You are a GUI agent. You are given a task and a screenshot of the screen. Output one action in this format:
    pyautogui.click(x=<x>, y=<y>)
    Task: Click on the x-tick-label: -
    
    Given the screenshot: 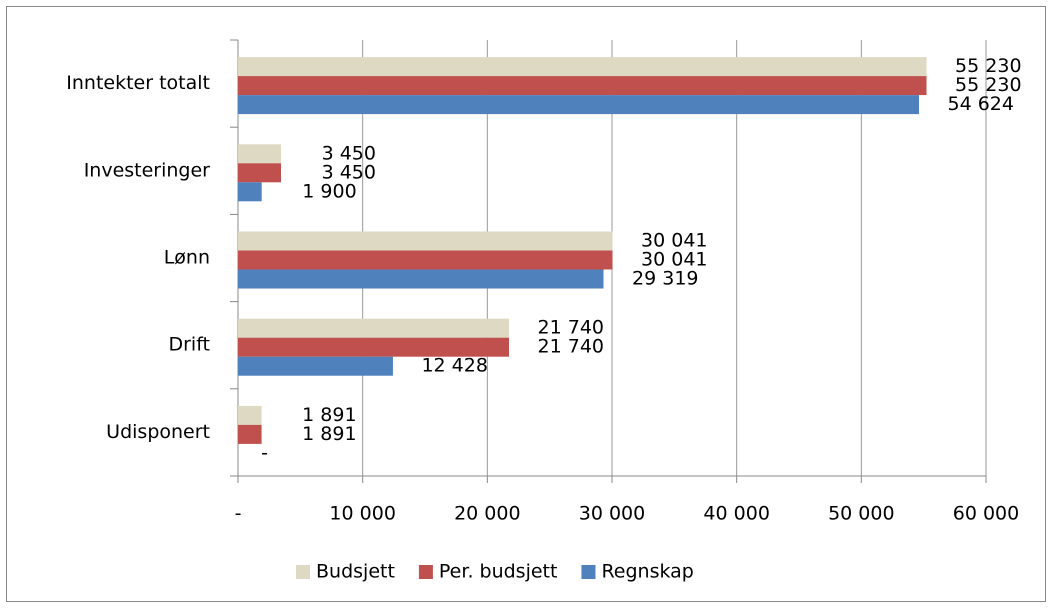 What is the action you would take?
    pyautogui.click(x=238, y=514)
    